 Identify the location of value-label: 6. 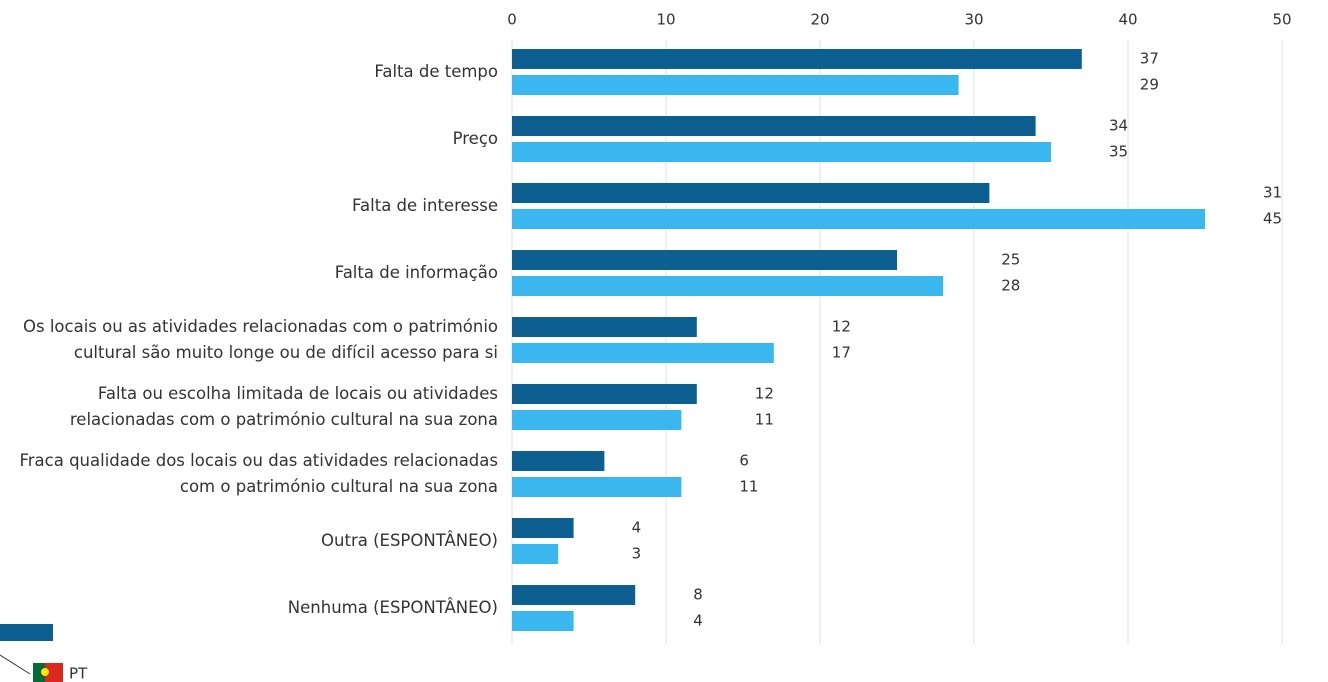
(744, 461).